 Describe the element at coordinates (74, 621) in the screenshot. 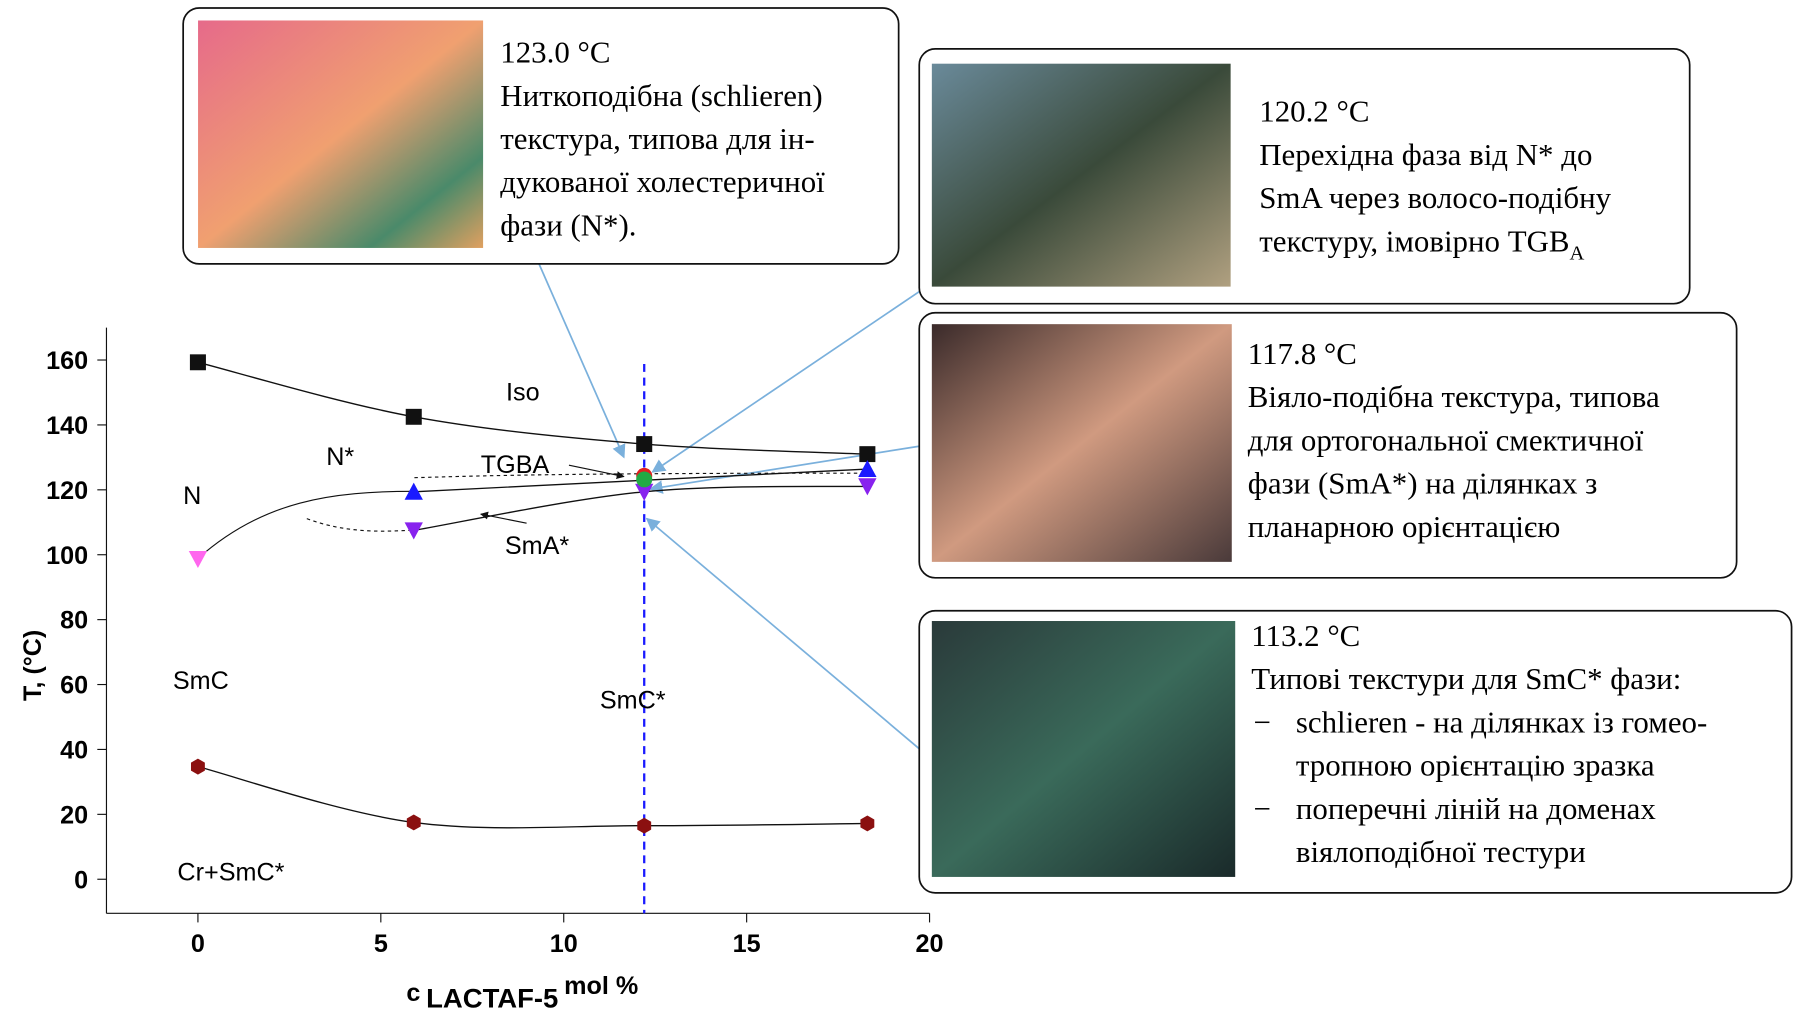

I see `y-tick-label: 80` at that location.